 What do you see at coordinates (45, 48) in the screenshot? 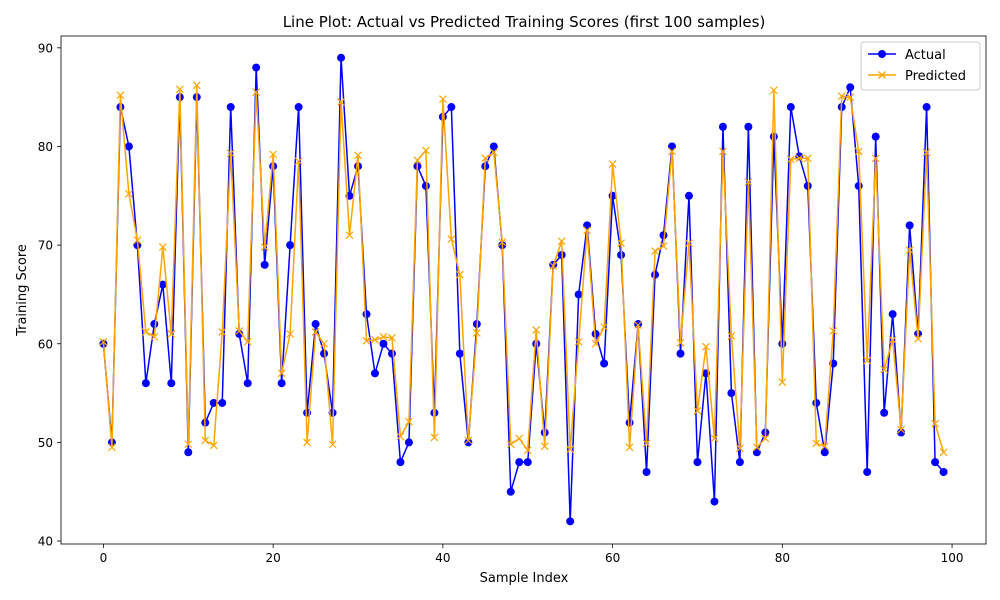
I see `y-tick-label: 90` at bounding box center [45, 48].